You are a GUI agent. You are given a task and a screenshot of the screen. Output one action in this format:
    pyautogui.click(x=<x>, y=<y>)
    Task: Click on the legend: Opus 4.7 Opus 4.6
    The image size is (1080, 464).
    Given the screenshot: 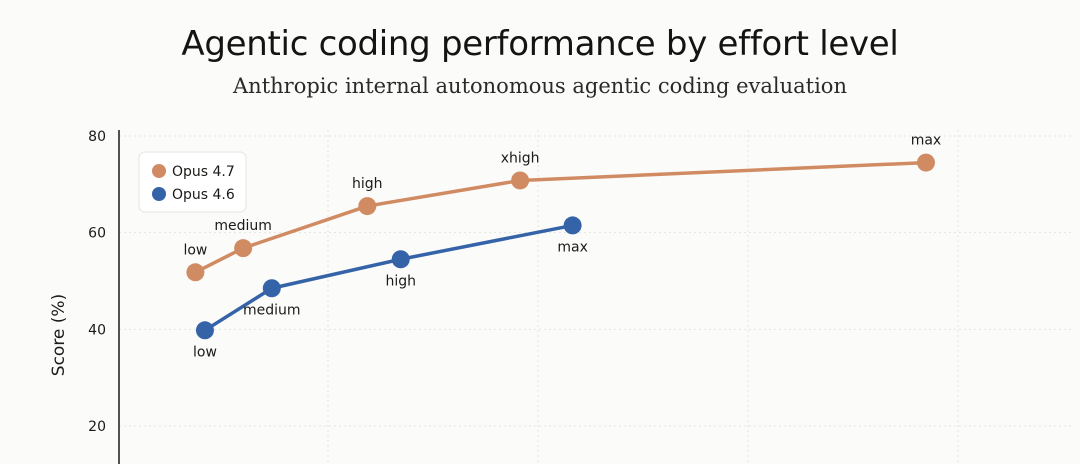 What is the action you would take?
    pyautogui.click(x=192, y=182)
    